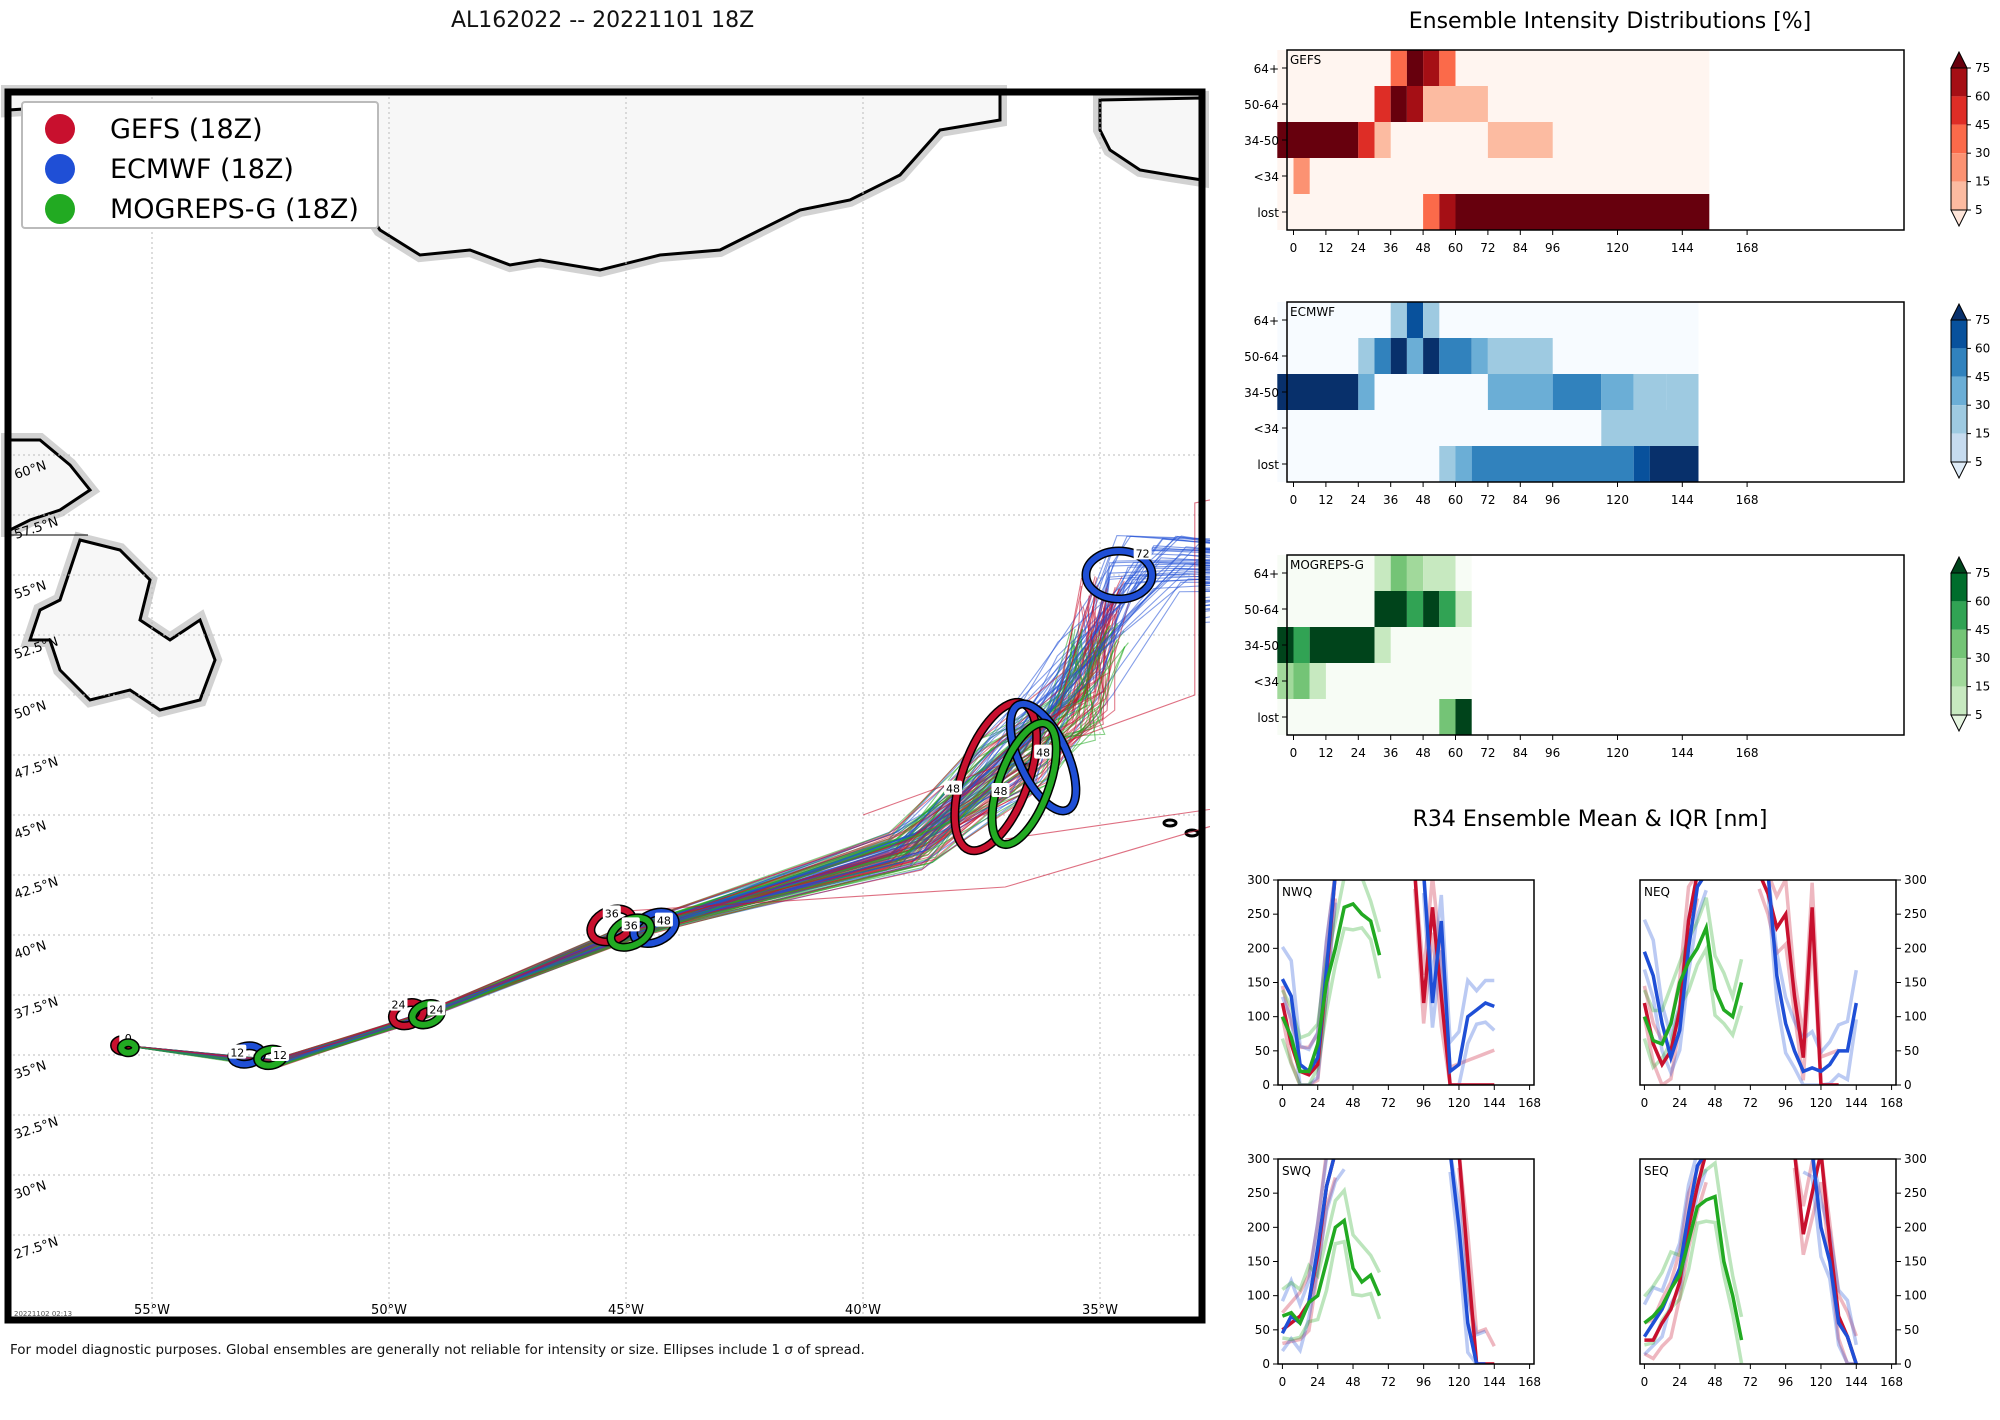 The image size is (2000, 1420). I want to click on colorbar-tick-label: 5, so click(1979, 715).